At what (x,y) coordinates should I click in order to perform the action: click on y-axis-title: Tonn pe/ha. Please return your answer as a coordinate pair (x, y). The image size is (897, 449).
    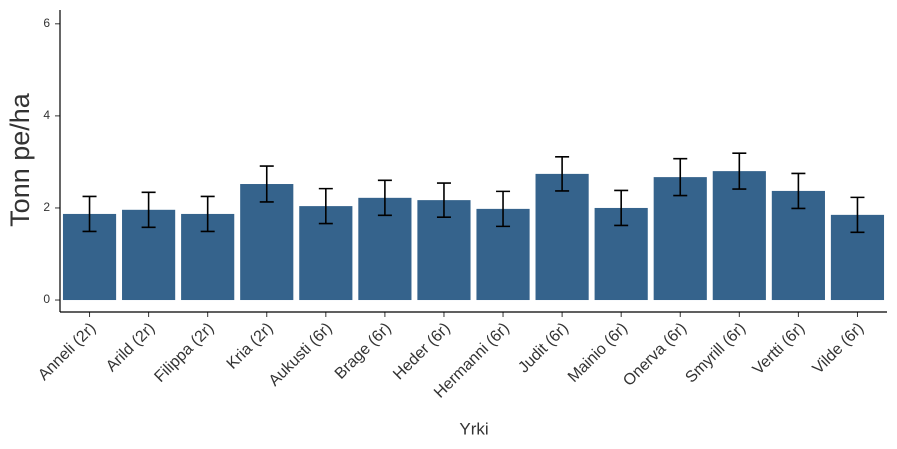
    Looking at the image, I should click on (20, 159).